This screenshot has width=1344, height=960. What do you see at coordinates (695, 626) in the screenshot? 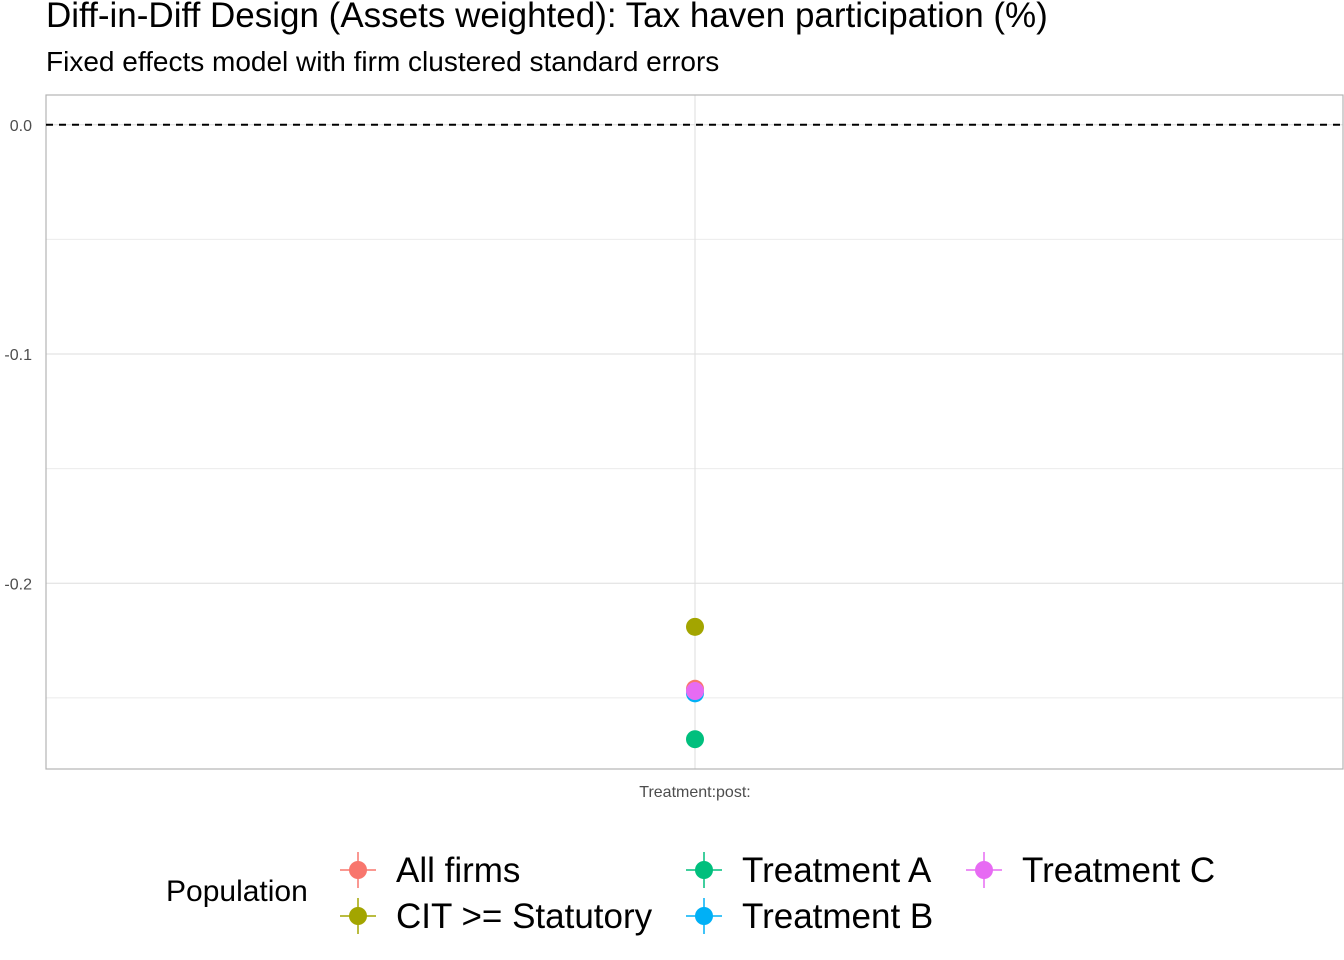
I see `point-cit-statutory` at bounding box center [695, 626].